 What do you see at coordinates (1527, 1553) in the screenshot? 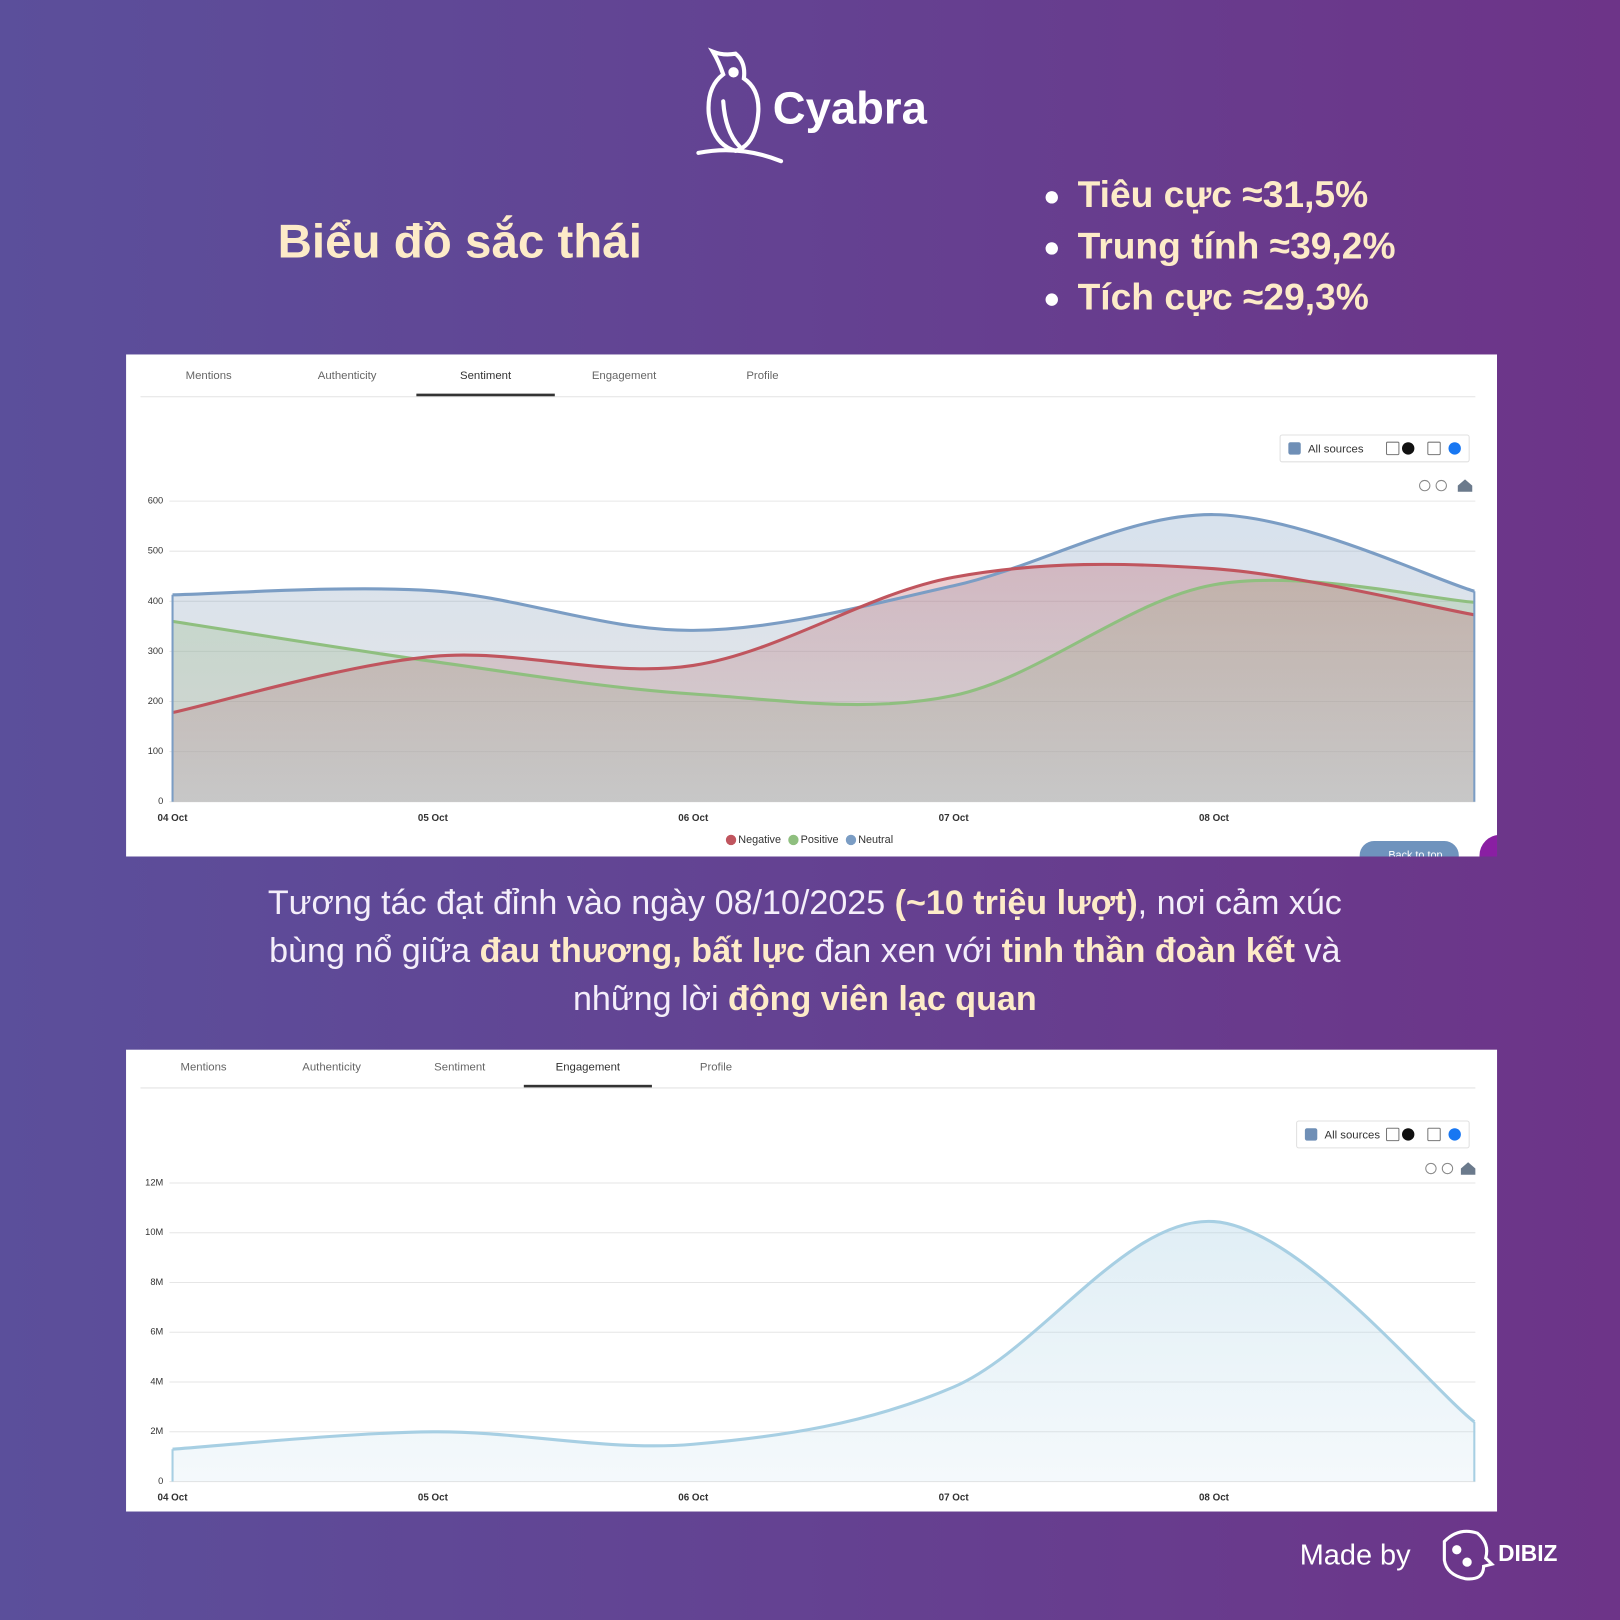
I see `dibiz: DIBIZ` at bounding box center [1527, 1553].